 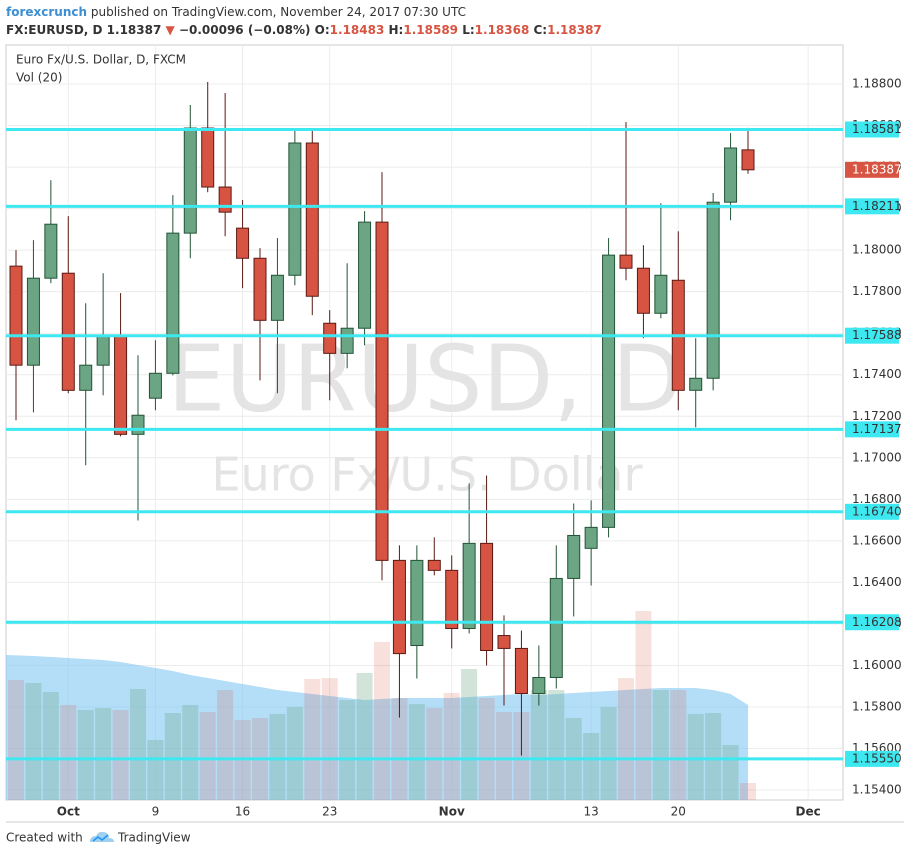 I want to click on watermark: EURUSD, D, so click(x=424, y=378).